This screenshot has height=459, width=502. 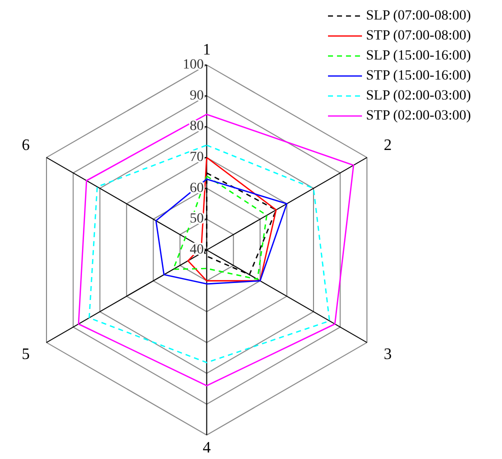 I want to click on y-tick-label: 100, so click(x=193, y=65).